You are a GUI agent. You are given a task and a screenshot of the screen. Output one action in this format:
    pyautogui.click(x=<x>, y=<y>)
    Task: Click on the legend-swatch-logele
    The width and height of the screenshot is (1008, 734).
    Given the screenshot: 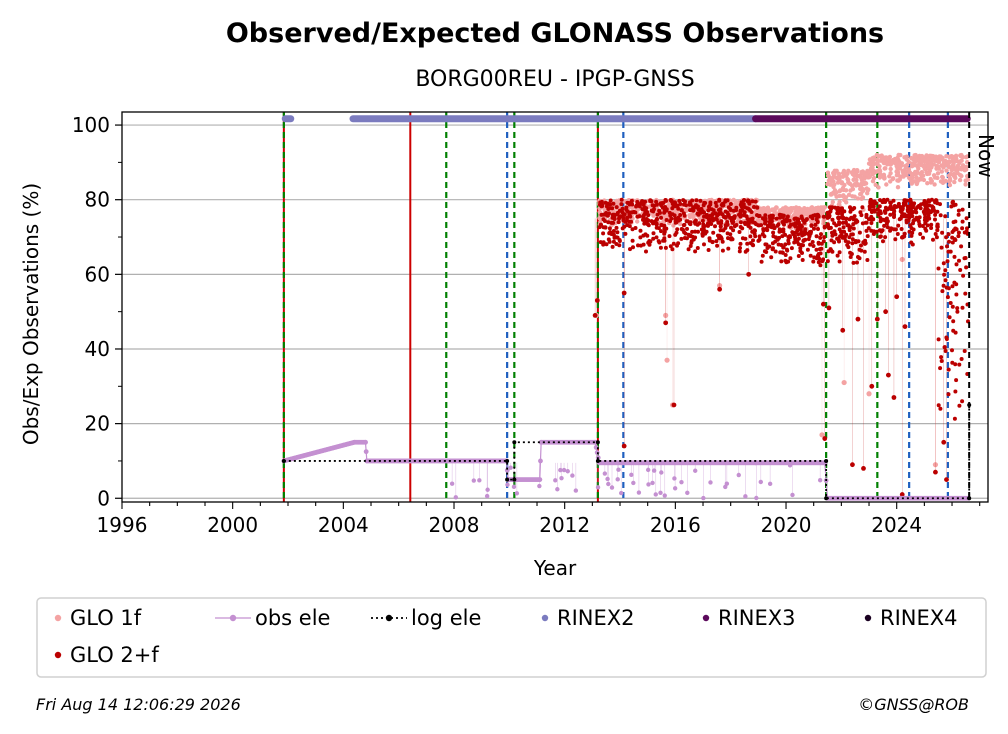 What is the action you would take?
    pyautogui.click(x=389, y=618)
    